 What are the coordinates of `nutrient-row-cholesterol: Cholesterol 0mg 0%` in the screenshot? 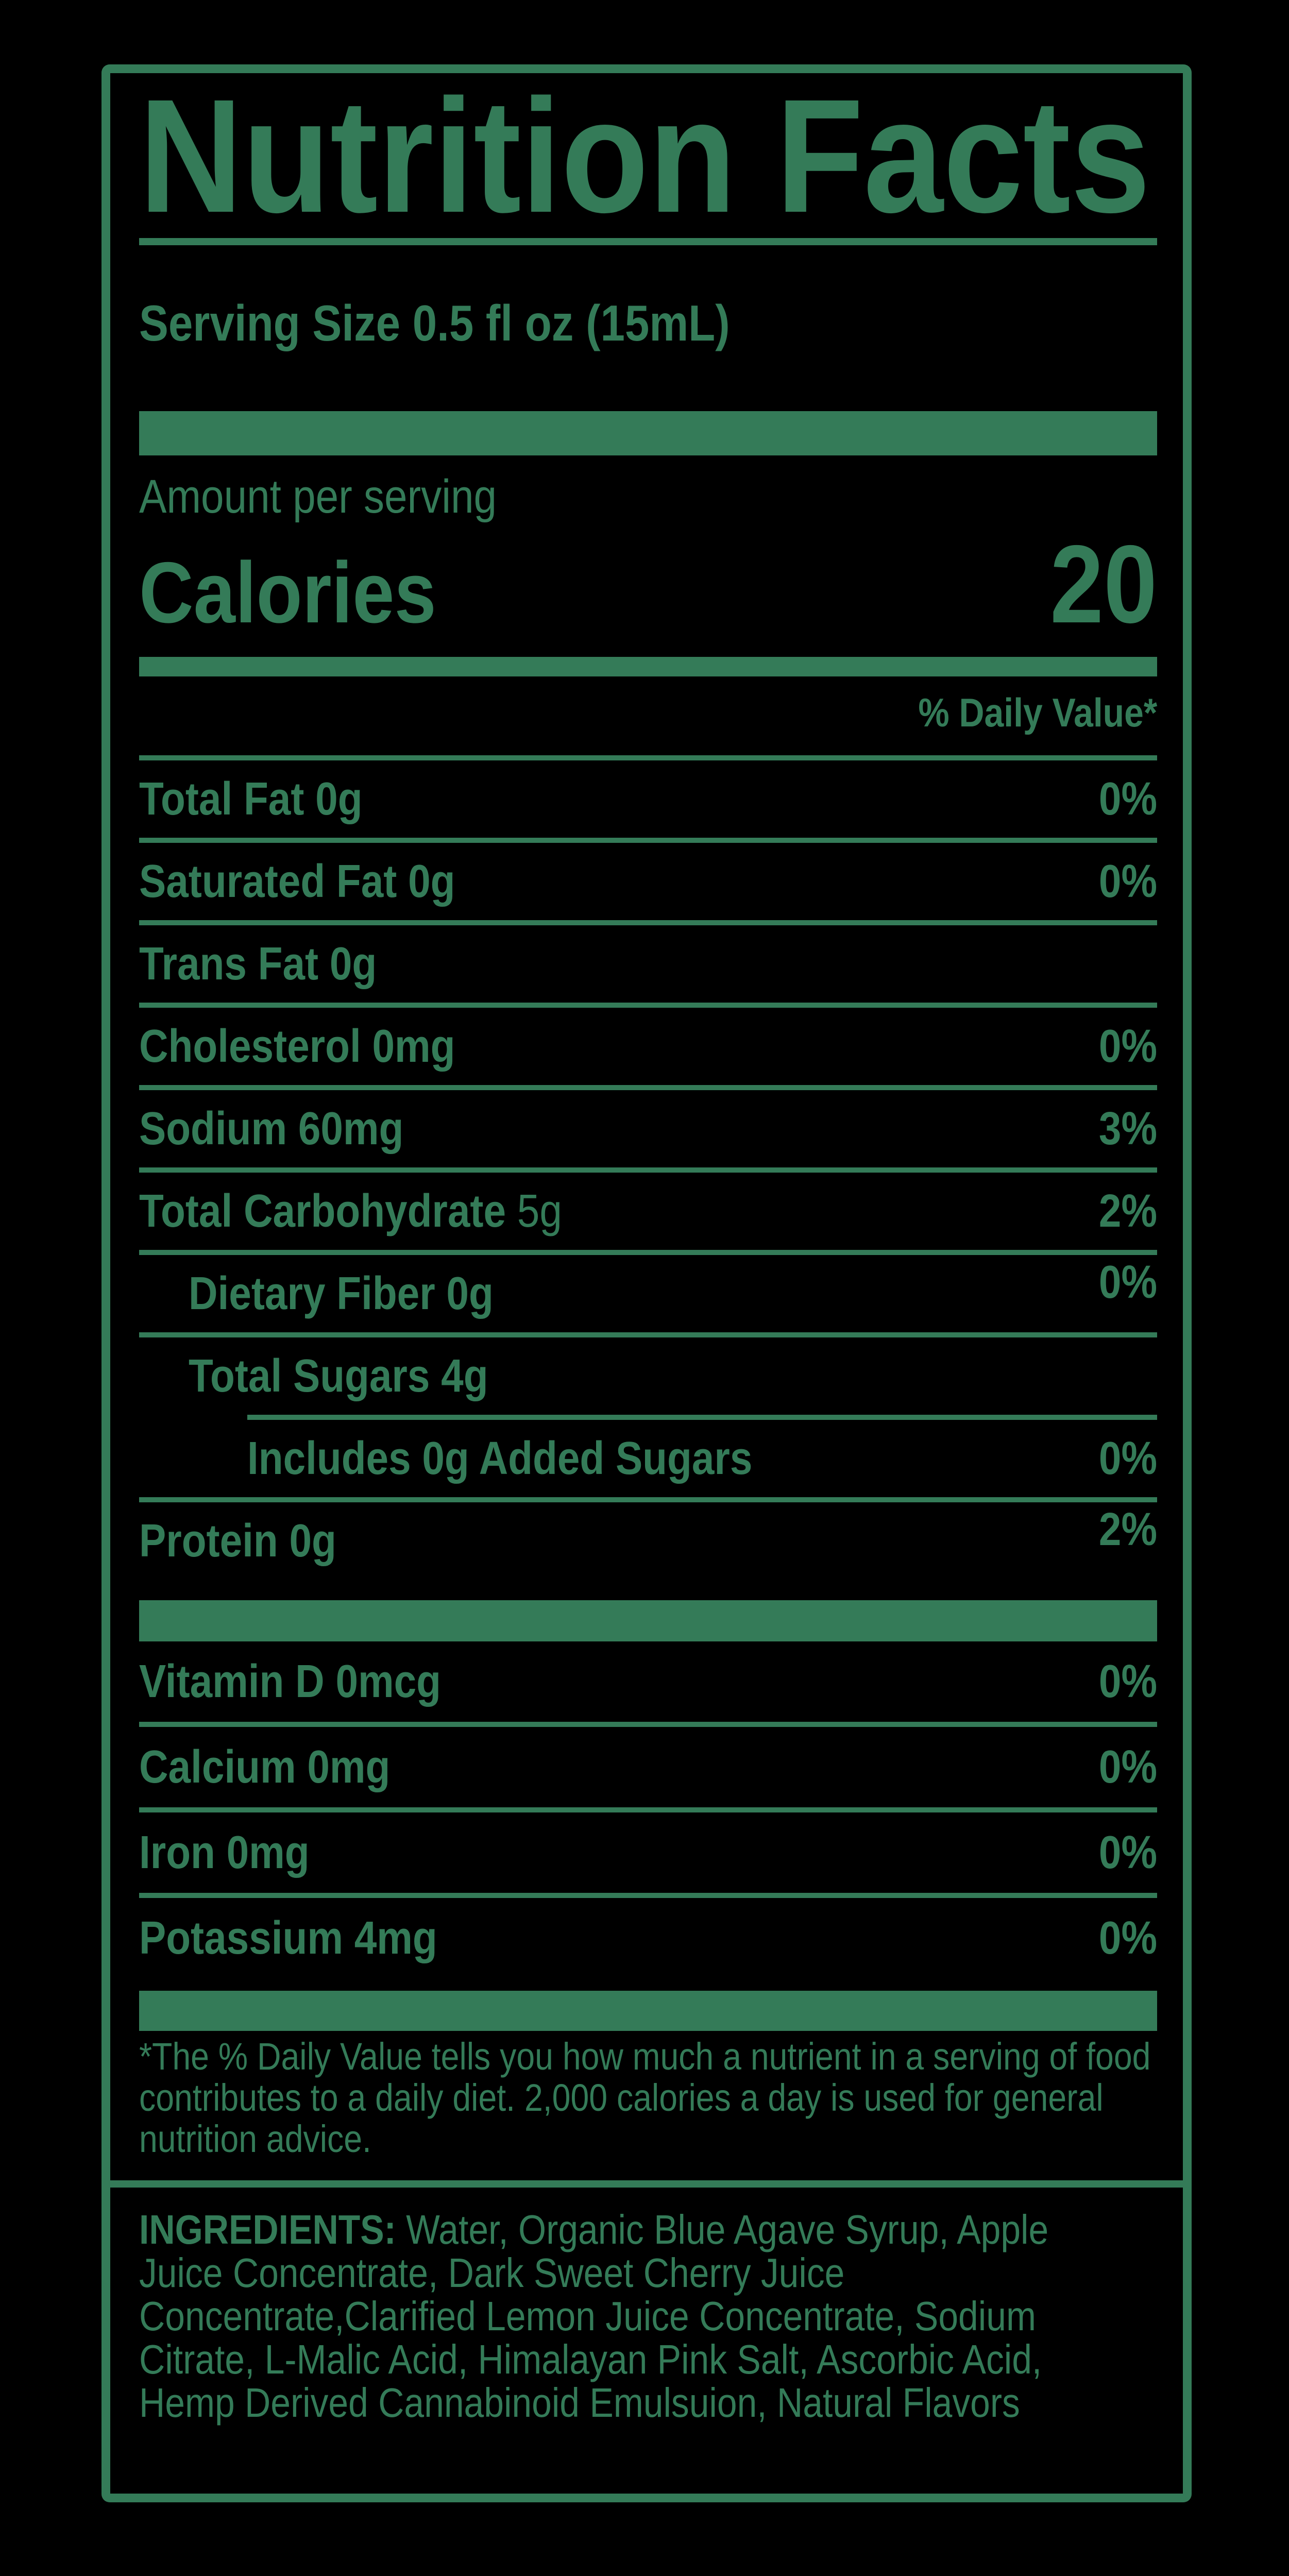 It's located at (648, 1046).